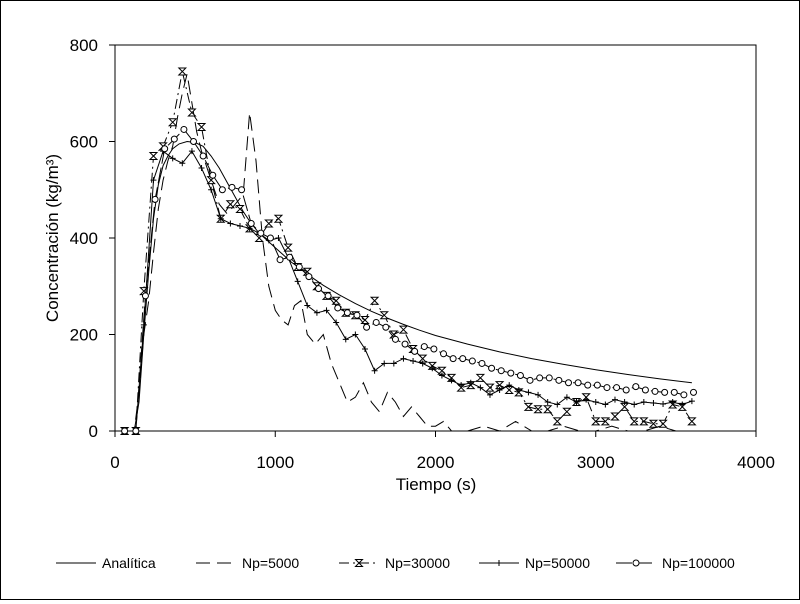 This screenshot has height=604, width=800. What do you see at coordinates (557, 563) in the screenshot?
I see `legend-label: Np=50000` at bounding box center [557, 563].